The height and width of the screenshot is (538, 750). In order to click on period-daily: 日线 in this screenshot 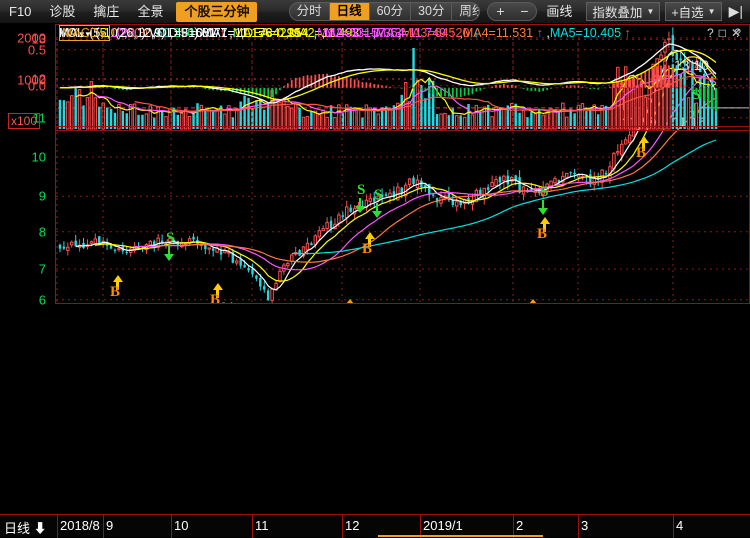, I will do `click(349, 11)`.